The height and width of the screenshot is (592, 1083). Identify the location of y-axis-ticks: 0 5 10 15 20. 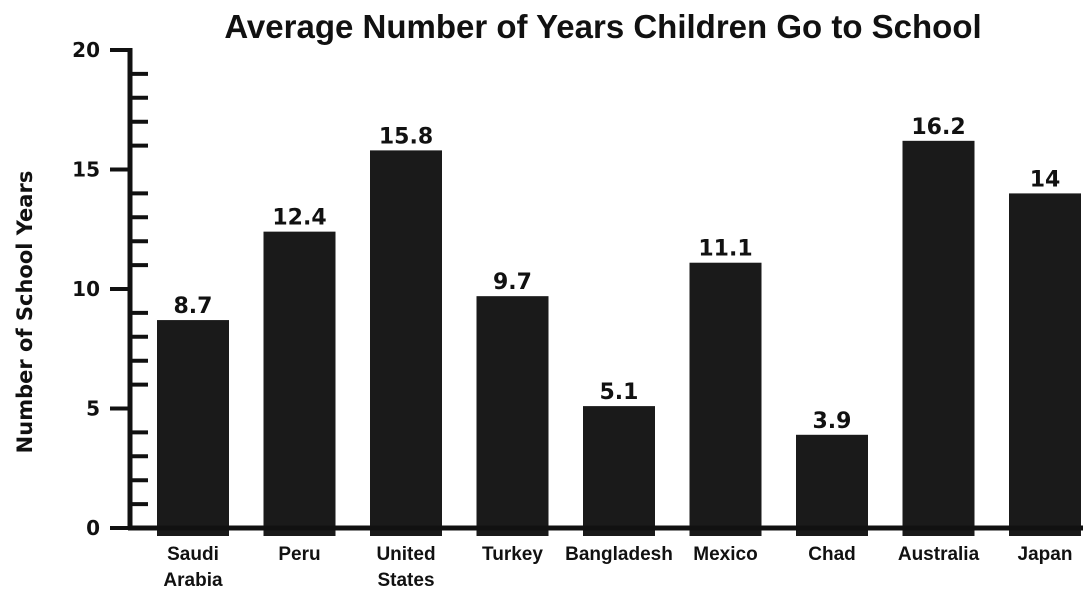
(110, 289).